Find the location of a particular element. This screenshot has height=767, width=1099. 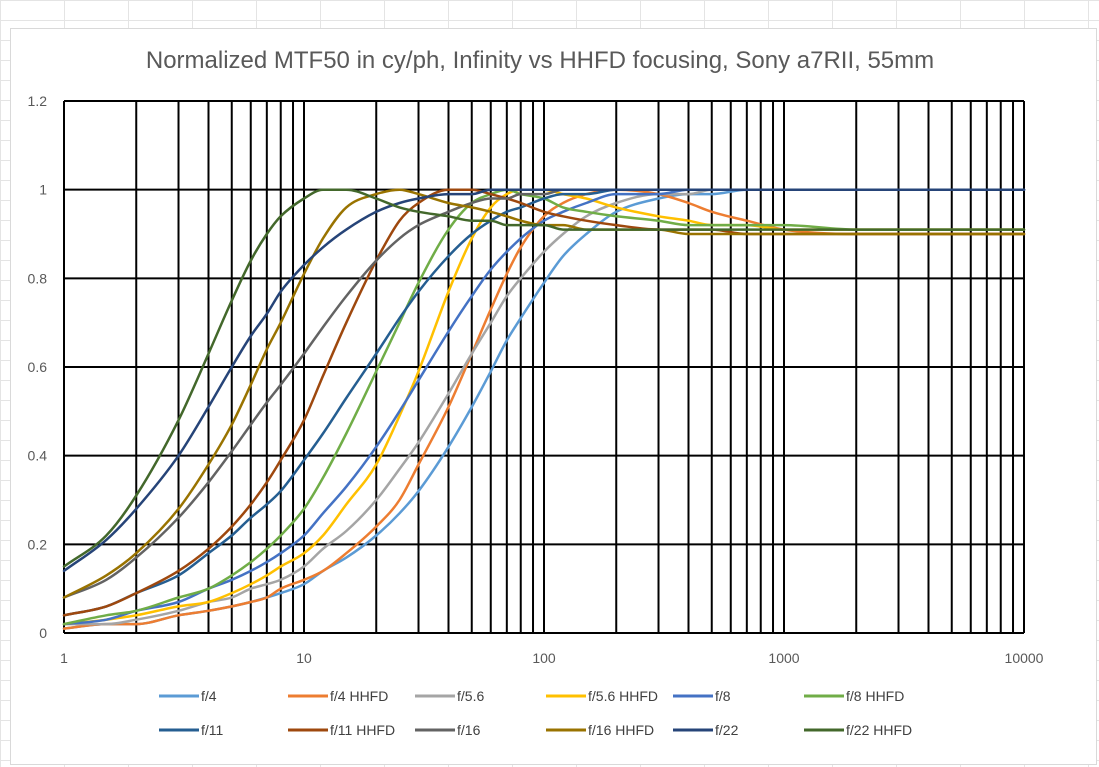

legend-label-f-16: f/16 is located at coordinates (469, 730).